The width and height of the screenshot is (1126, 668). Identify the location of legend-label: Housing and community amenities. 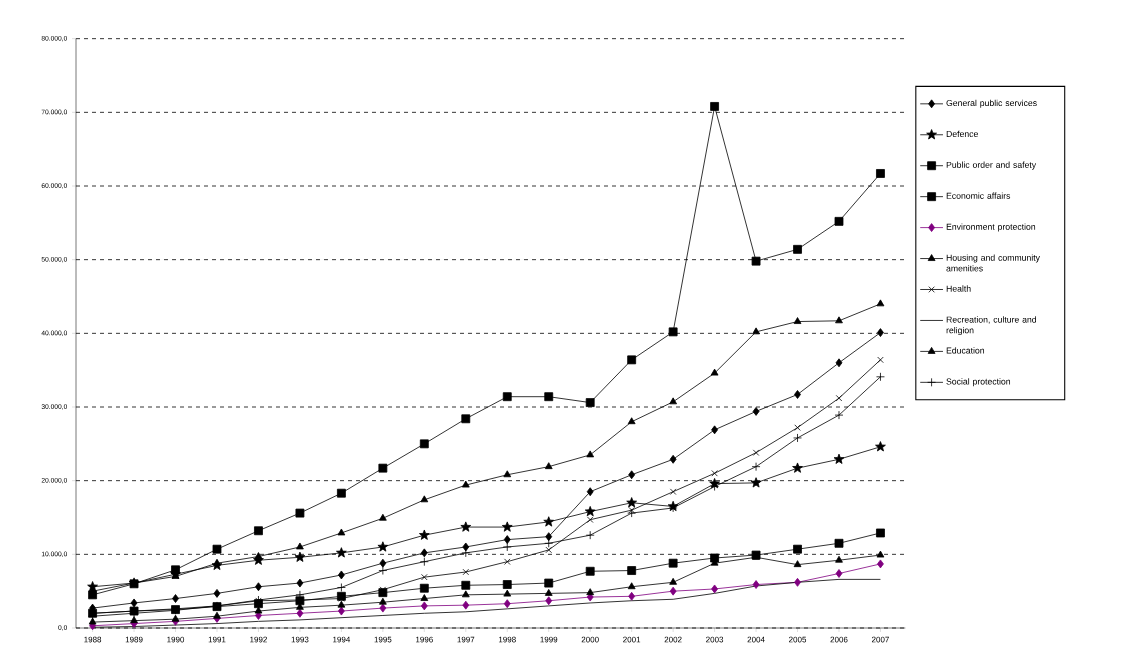
(993, 263).